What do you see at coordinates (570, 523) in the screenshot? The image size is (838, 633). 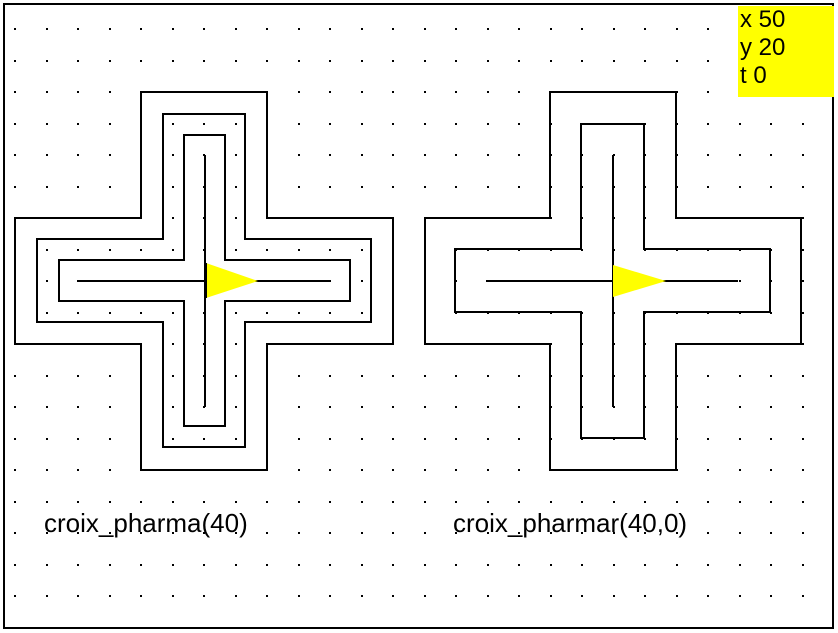 I see `label-croix-pharmar: croix_pharmar(40,0)` at bounding box center [570, 523].